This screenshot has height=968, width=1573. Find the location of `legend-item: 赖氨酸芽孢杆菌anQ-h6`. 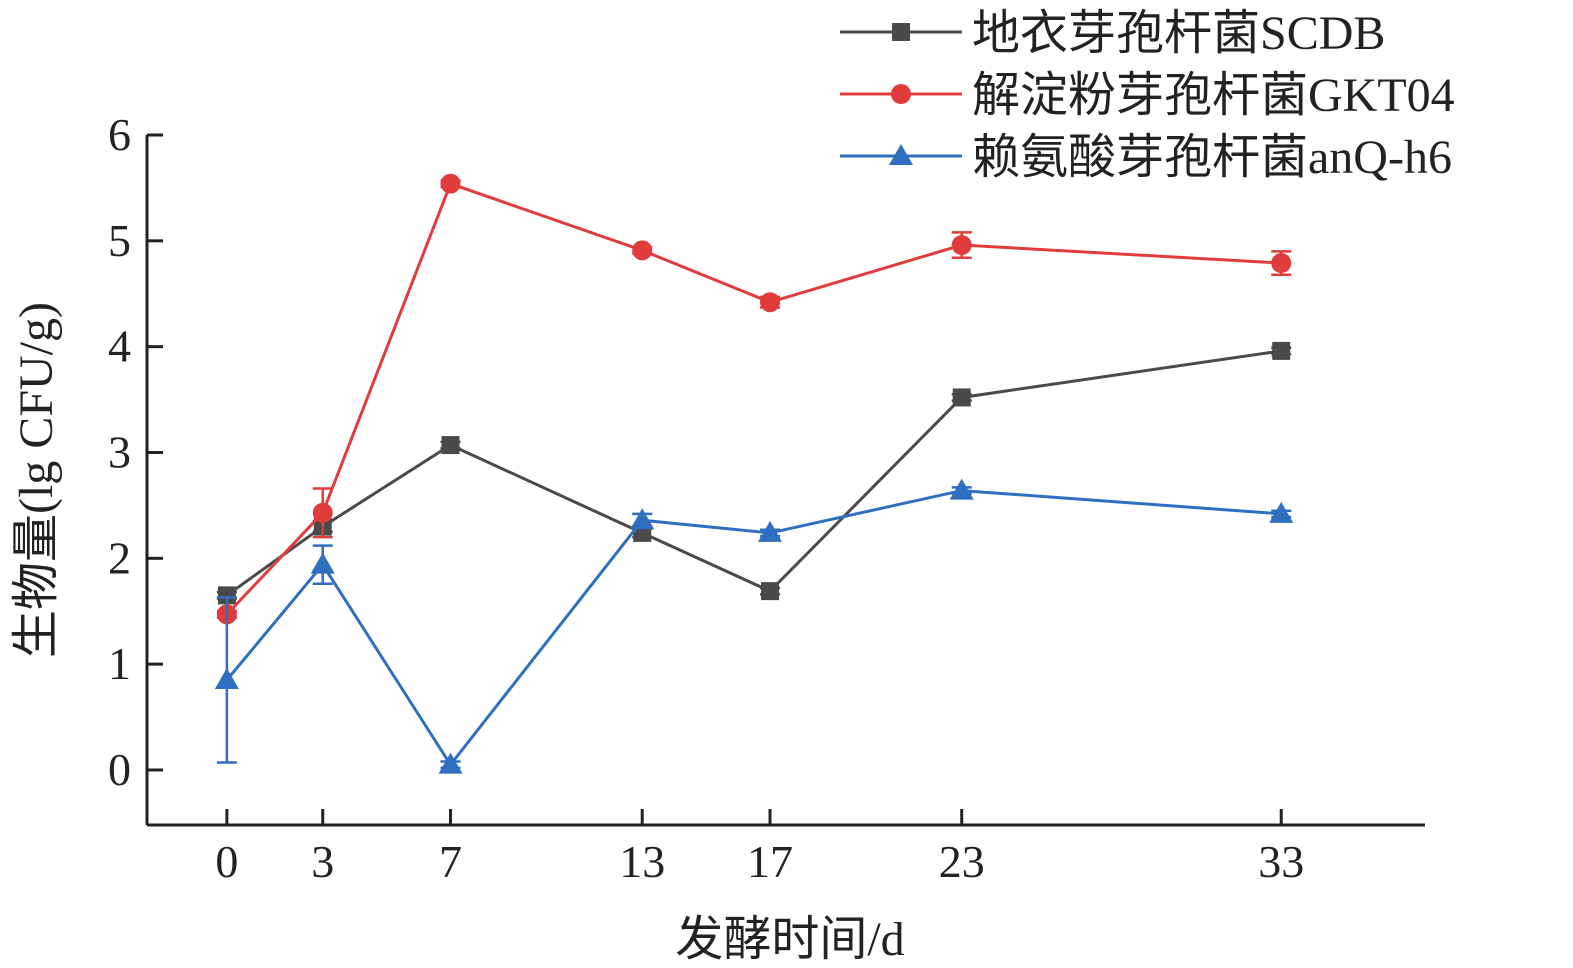

legend-item: 赖氨酸芽孢杆菌anQ-h6 is located at coordinates (1146, 157).